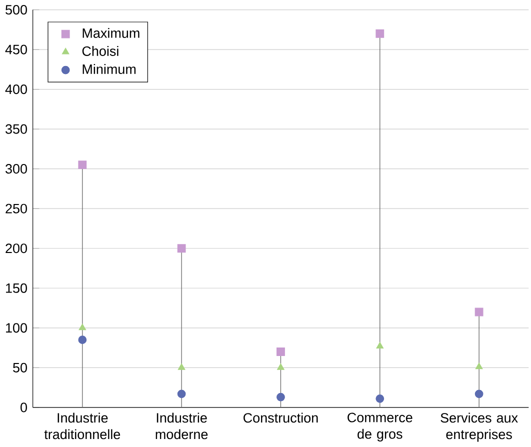 The image size is (531, 447). Describe the element at coordinates (100, 51) in the screenshot. I see `legend-label: Choisi` at that location.